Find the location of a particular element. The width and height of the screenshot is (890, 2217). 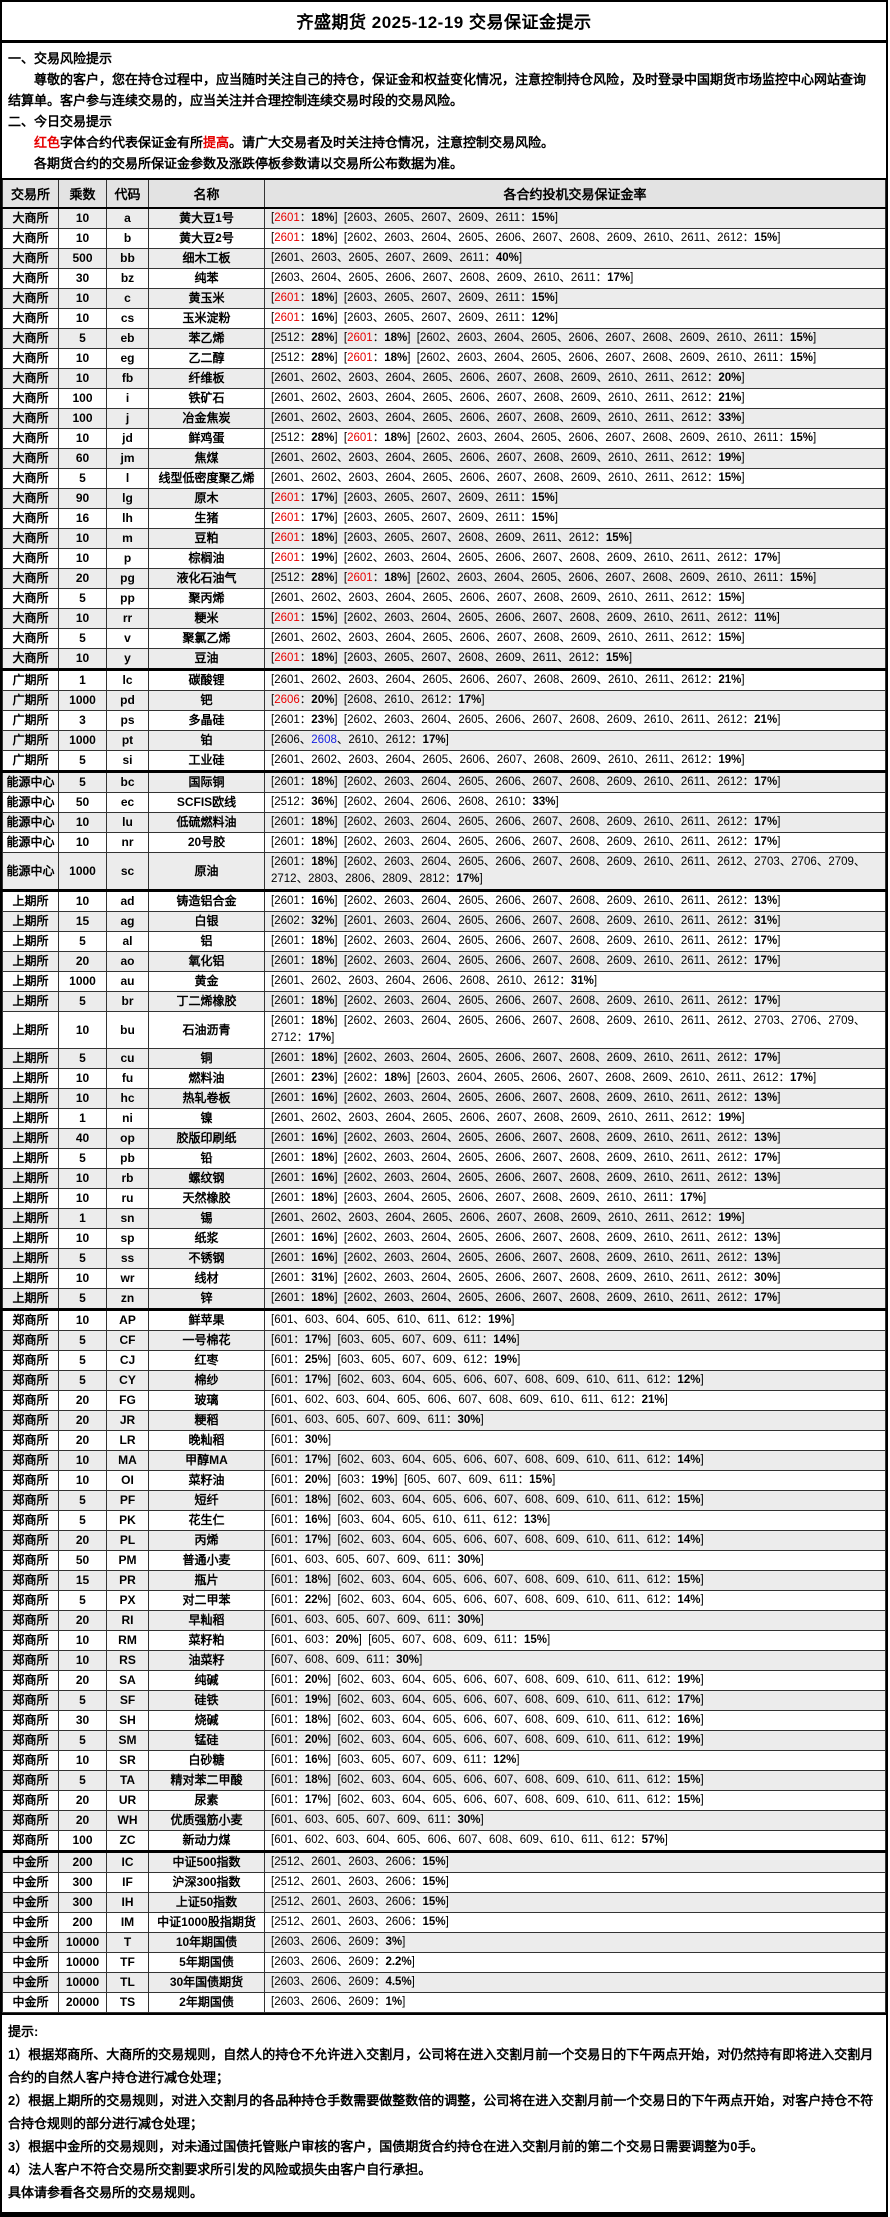

name-cell: 棉纱 is located at coordinates (206, 1380).